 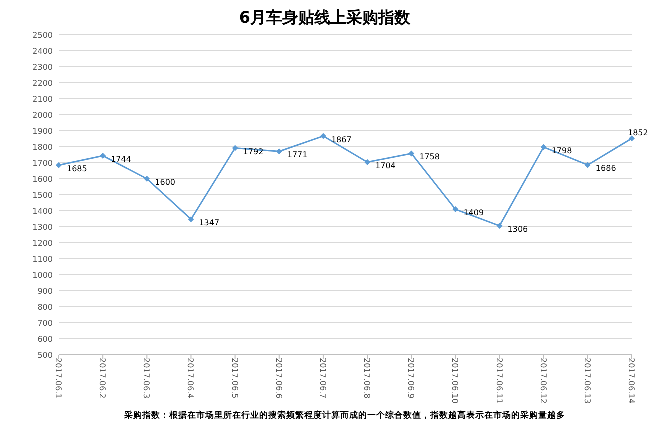 I want to click on y-tick-label: 1600, so click(x=42, y=179).